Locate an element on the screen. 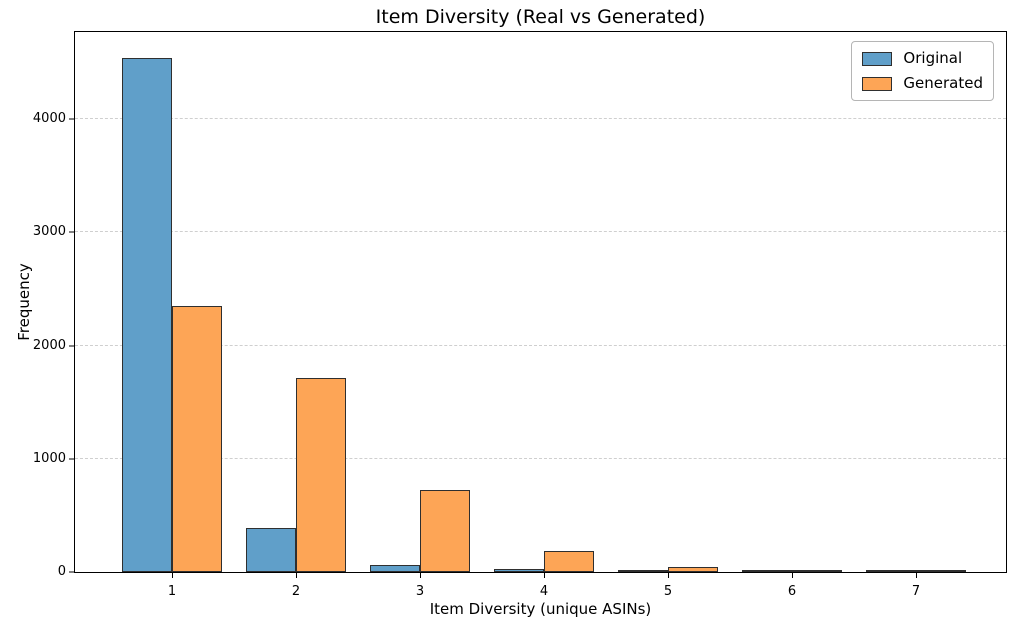 The width and height of the screenshot is (1018, 629). y-tick-label: 2000 is located at coordinates (49, 345).